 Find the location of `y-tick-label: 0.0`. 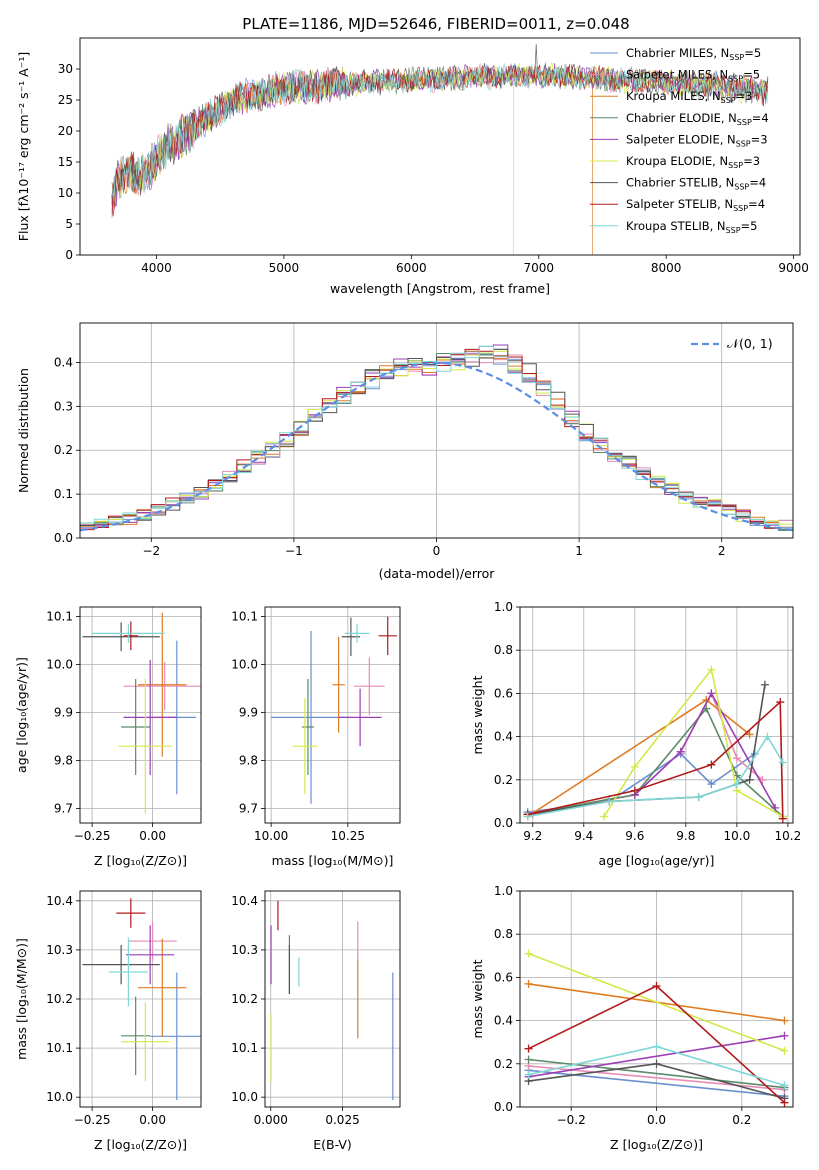

y-tick-label: 0.0 is located at coordinates (503, 823).